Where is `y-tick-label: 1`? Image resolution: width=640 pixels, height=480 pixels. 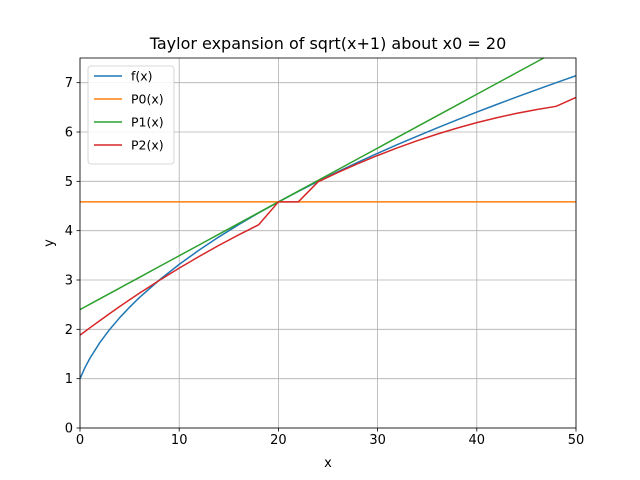
y-tick-label: 1 is located at coordinates (69, 379).